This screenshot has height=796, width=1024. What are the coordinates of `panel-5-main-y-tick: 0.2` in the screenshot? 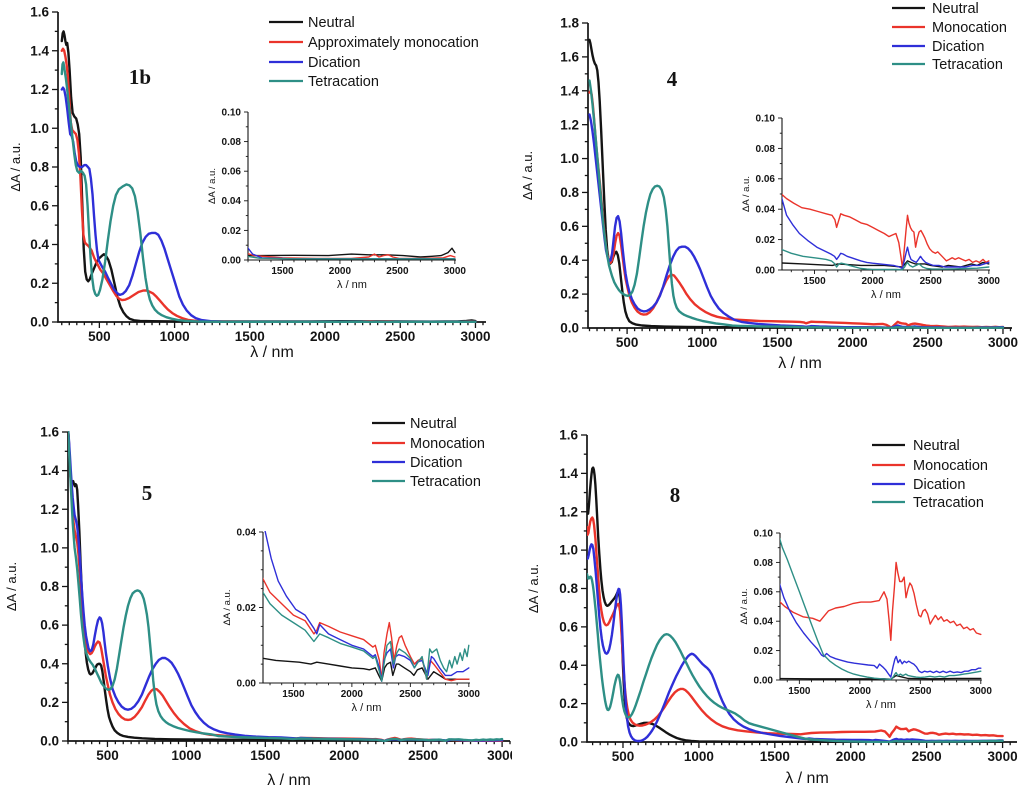 It's located at (49, 702).